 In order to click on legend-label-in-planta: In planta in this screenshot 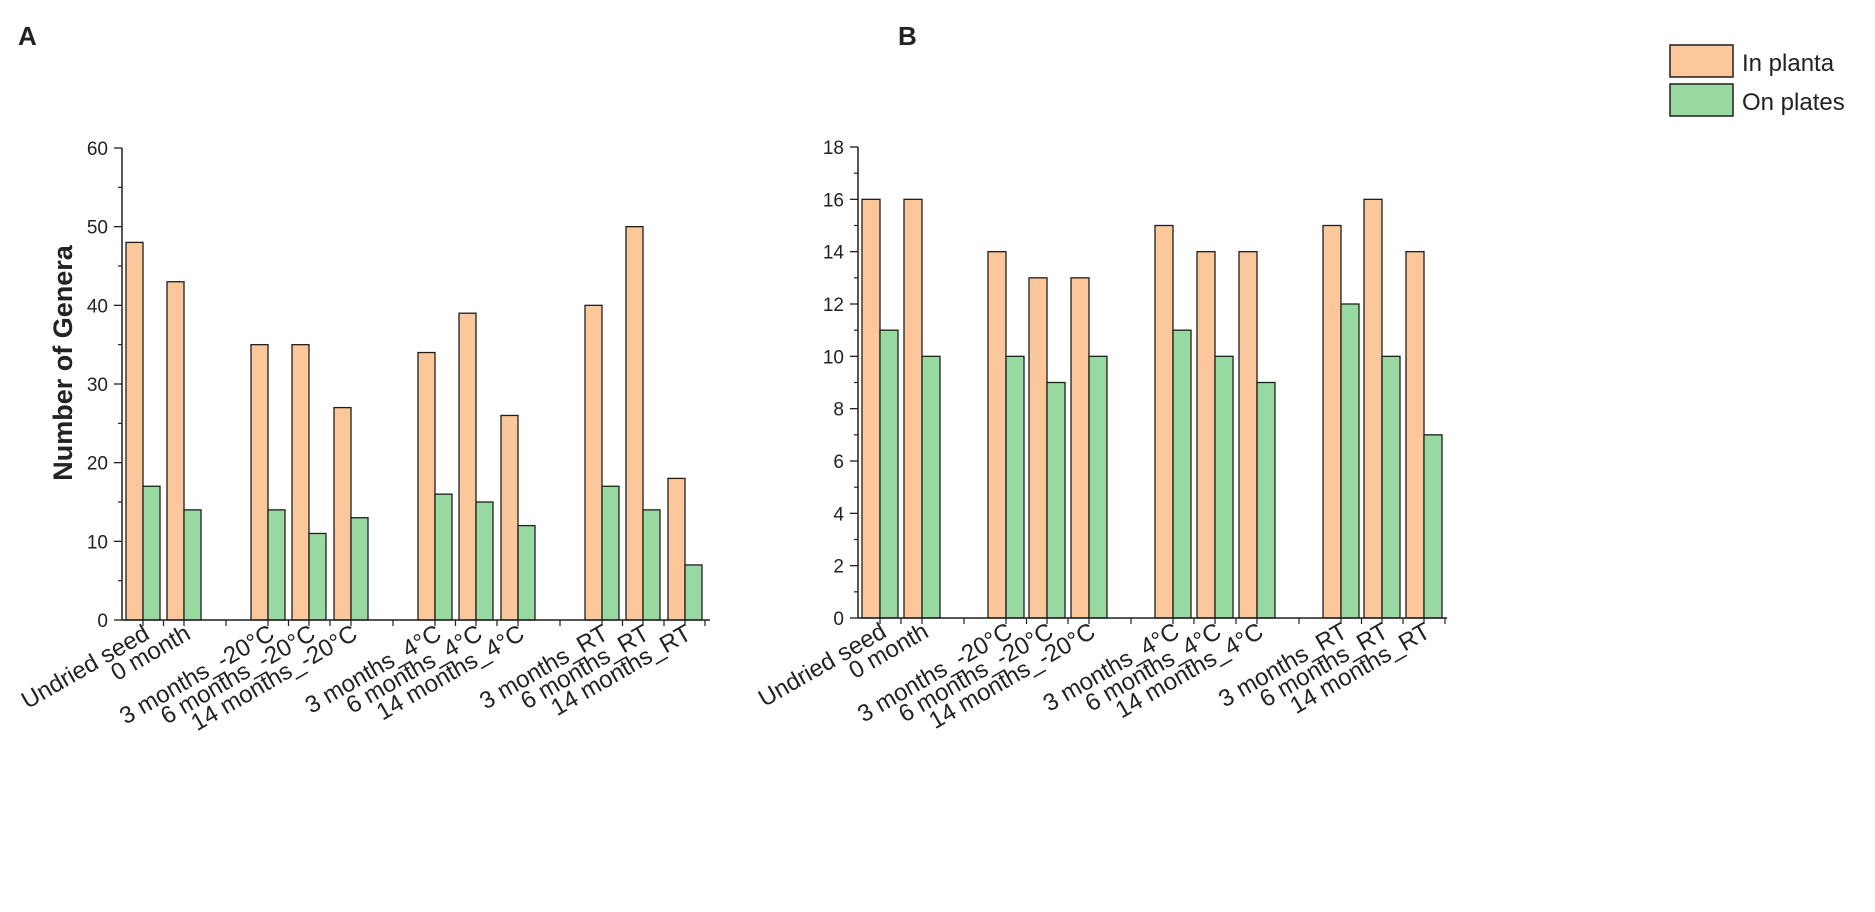, I will do `click(1788, 63)`.